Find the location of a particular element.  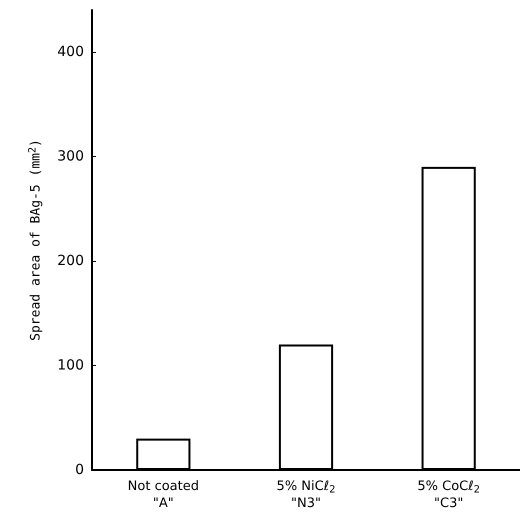

y-tick-label: 200 is located at coordinates (70, 260).